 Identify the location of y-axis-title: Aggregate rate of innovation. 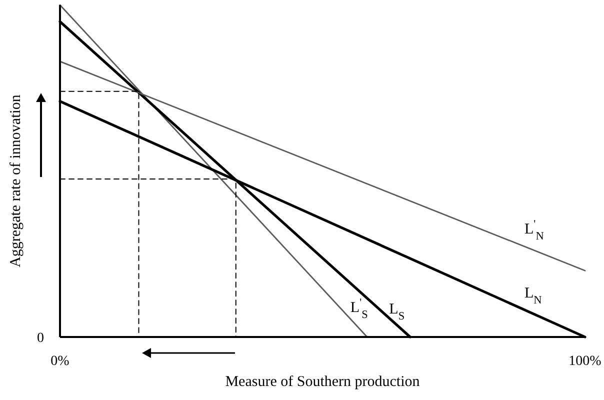
(16, 181).